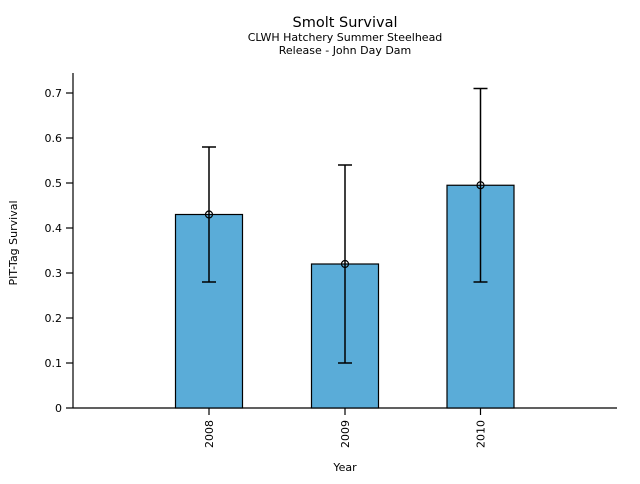 The height and width of the screenshot is (484, 640). What do you see at coordinates (54, 183) in the screenshot?
I see `y-tick-label: 0.5` at bounding box center [54, 183].